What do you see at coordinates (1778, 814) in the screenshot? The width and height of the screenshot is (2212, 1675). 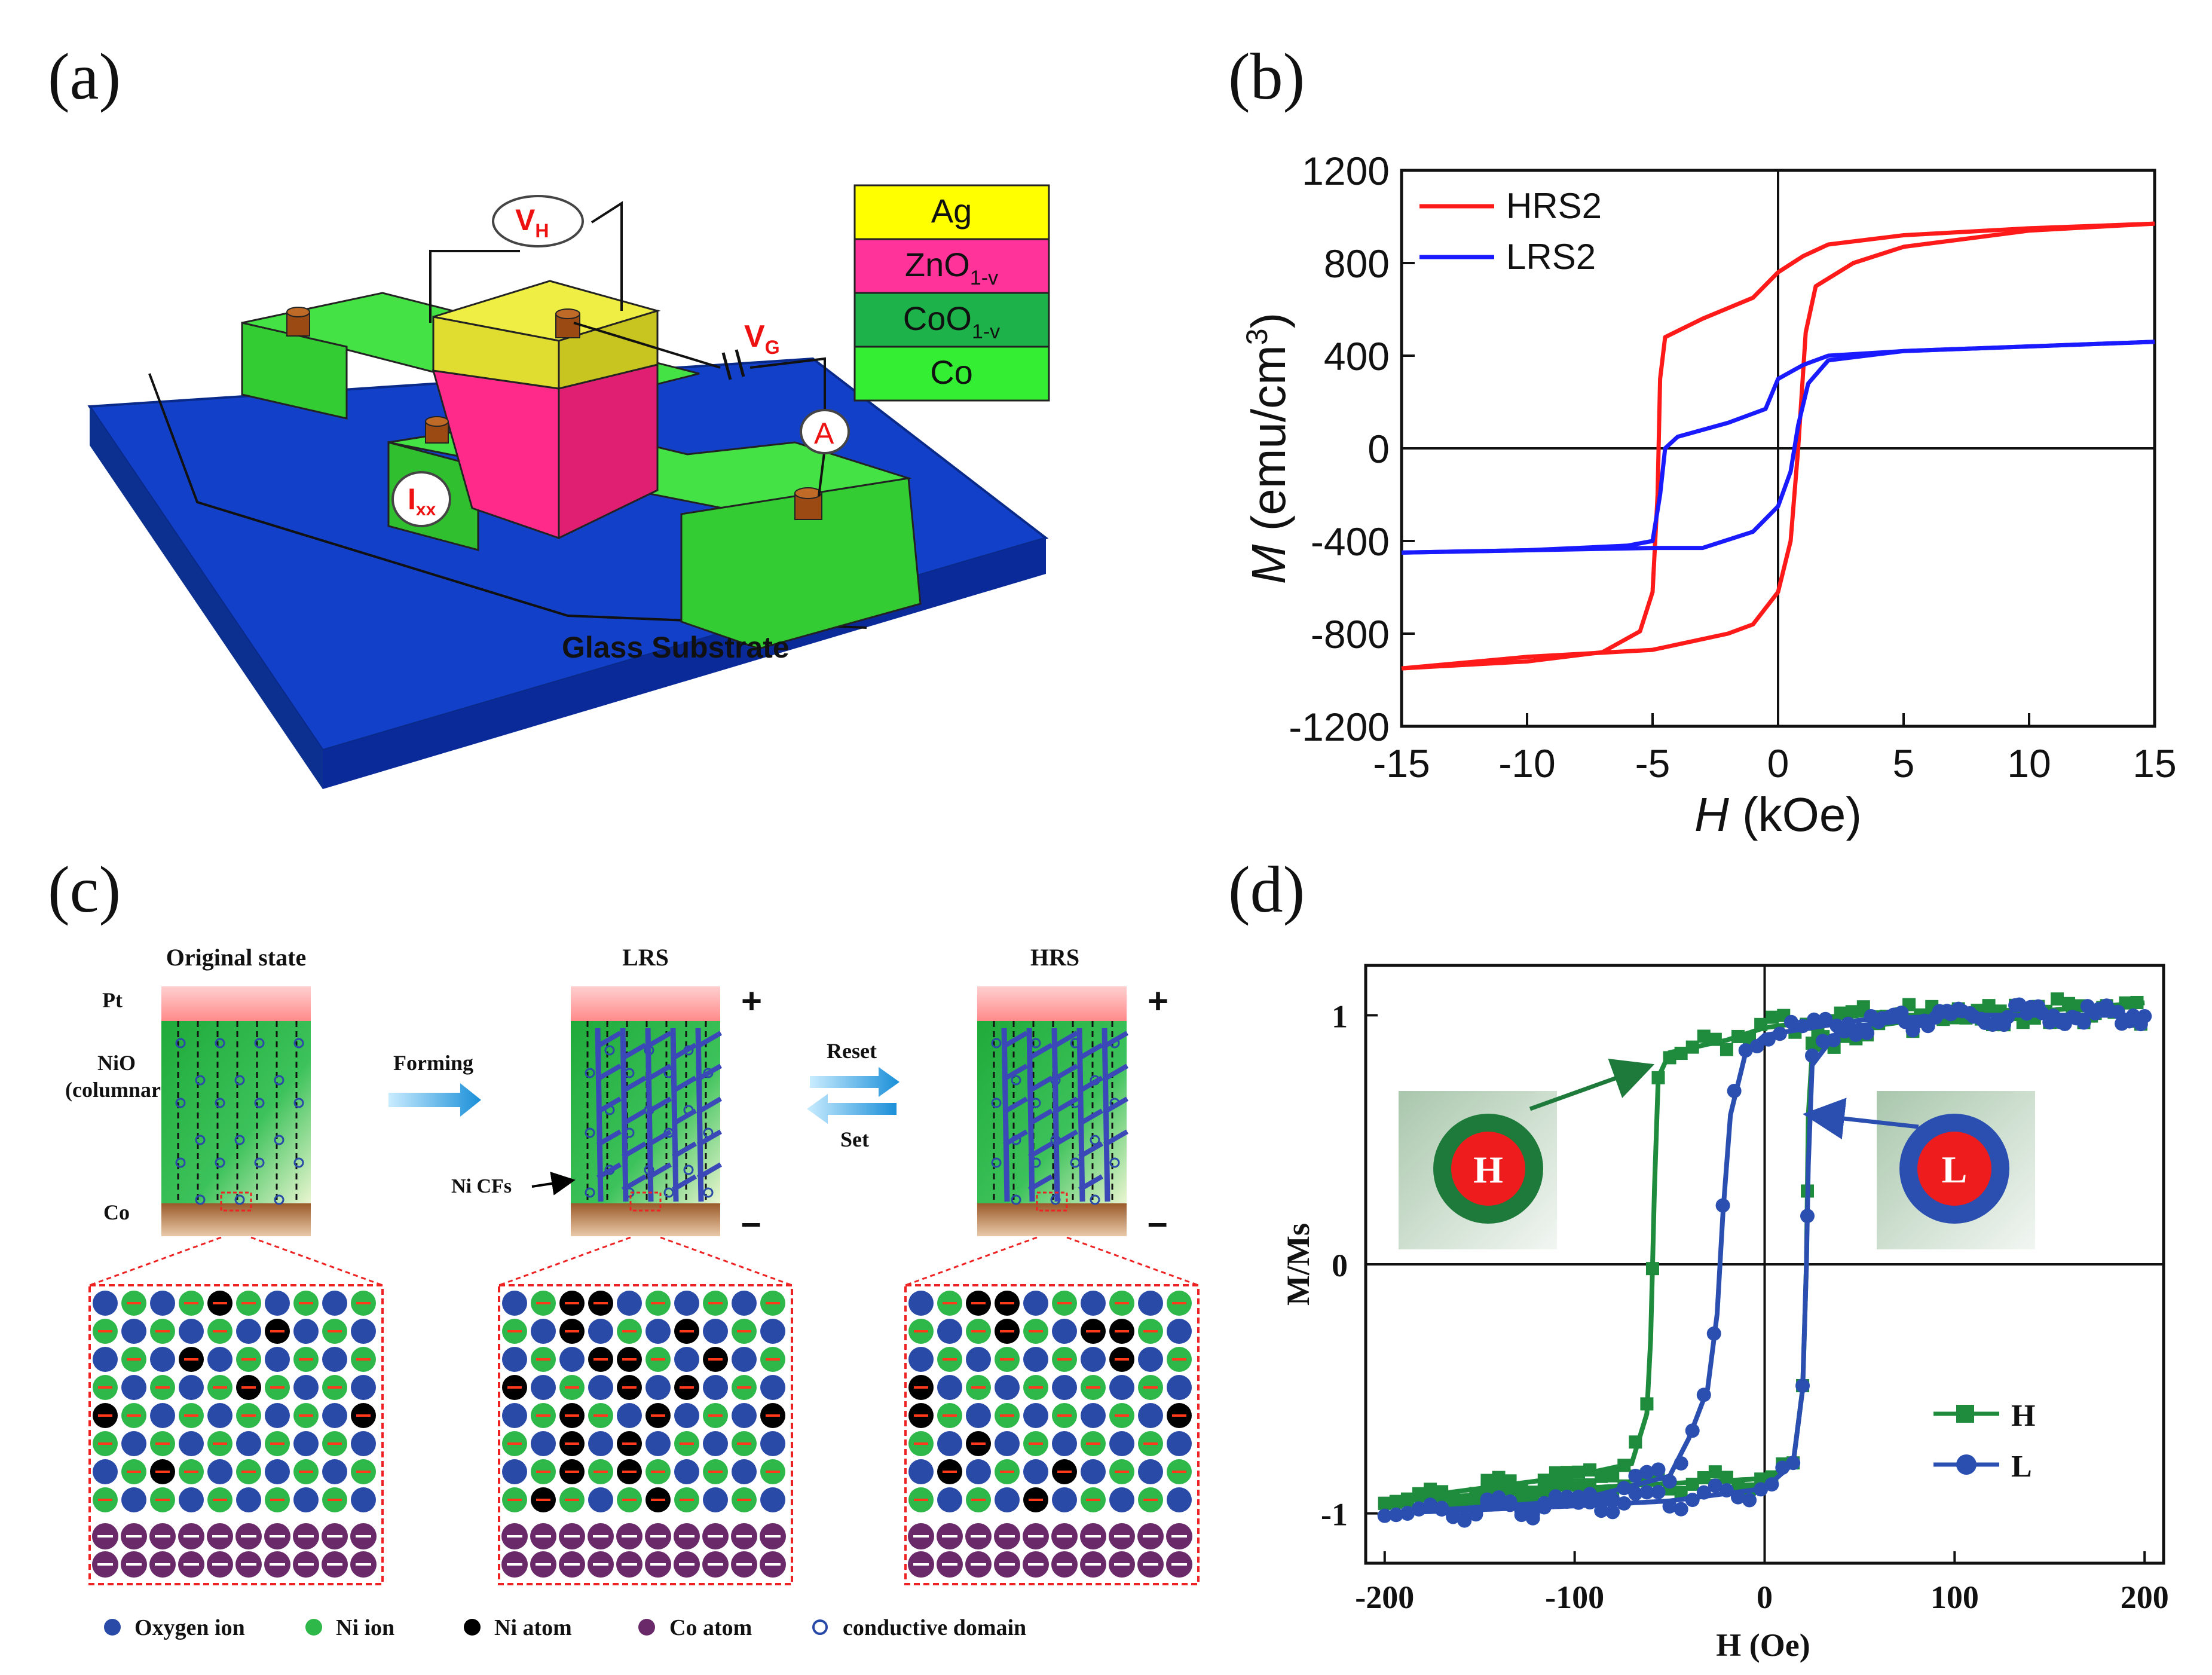 I see `panel-b-xlabel: H (kOe)` at bounding box center [1778, 814].